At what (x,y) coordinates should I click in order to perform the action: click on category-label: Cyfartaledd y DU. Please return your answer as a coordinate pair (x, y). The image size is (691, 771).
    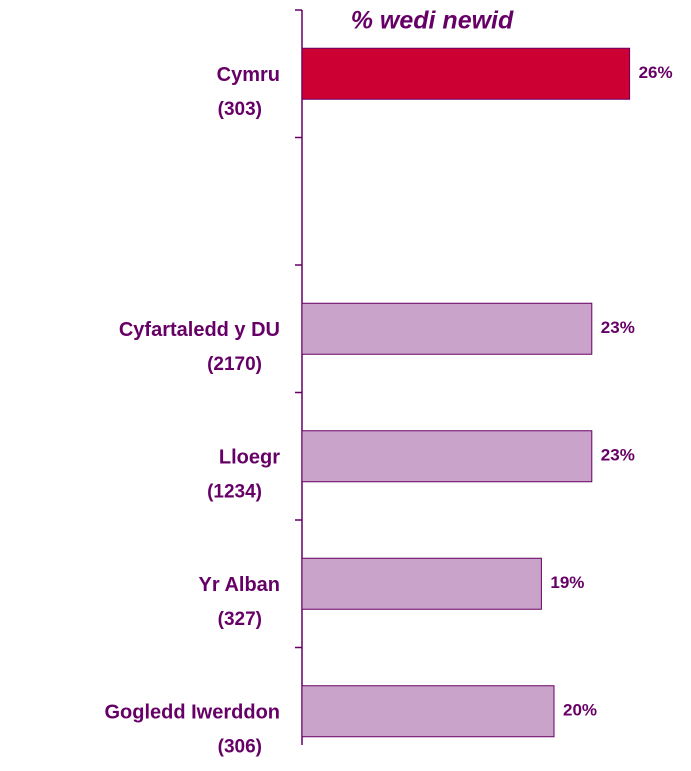
    Looking at the image, I should click on (199, 330).